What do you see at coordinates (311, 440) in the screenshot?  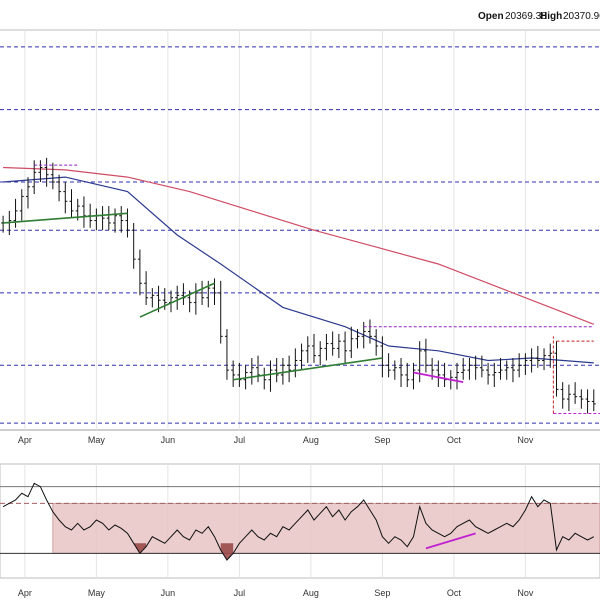 I see `price-x-tick-label: Aug` at bounding box center [311, 440].